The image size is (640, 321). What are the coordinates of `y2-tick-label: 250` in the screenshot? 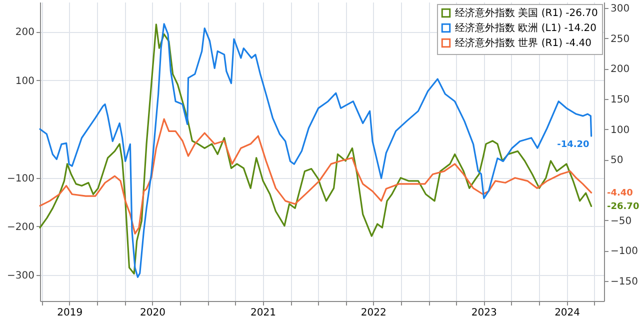 It's located at (620, 39).